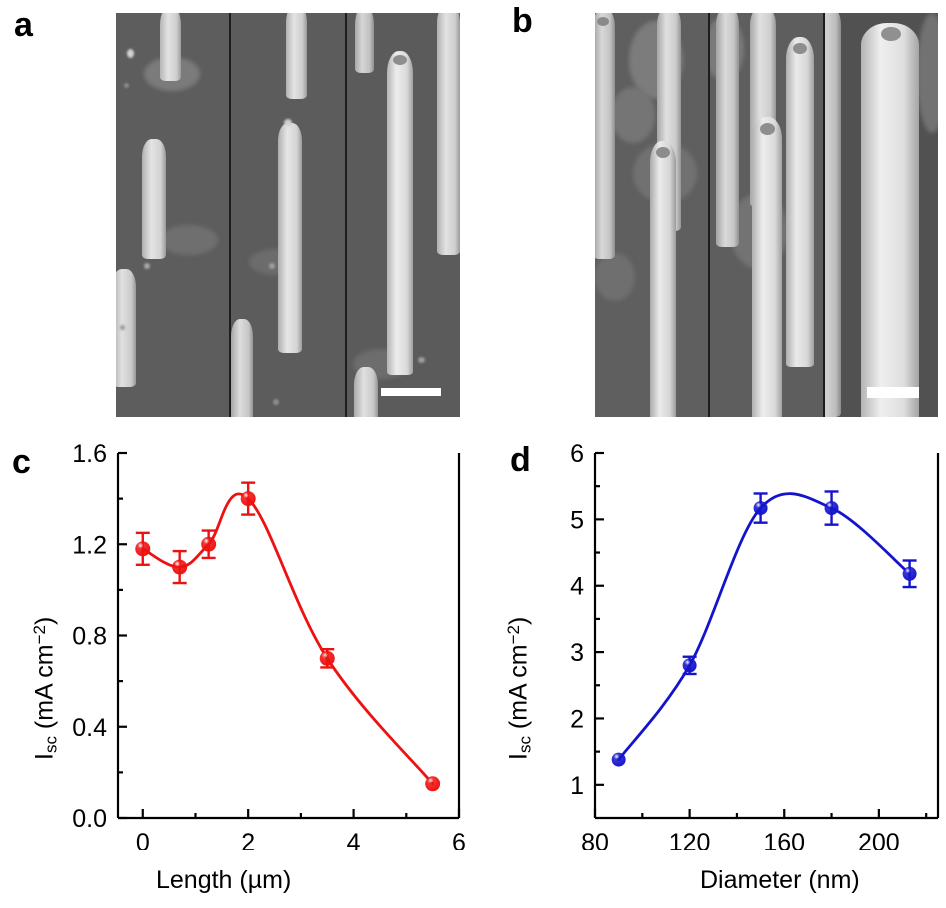 The width and height of the screenshot is (946, 908). I want to click on sem-subpanel-a1, so click(172, 215).